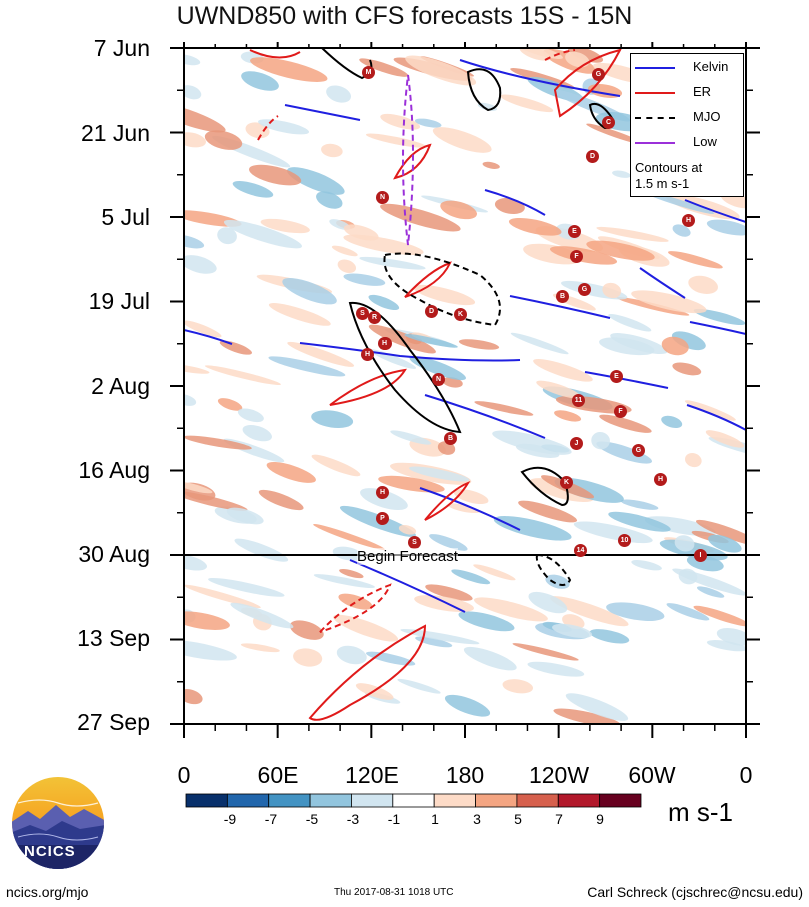  Describe the element at coordinates (608, 122) in the screenshot. I see `storm-marker: C` at that location.